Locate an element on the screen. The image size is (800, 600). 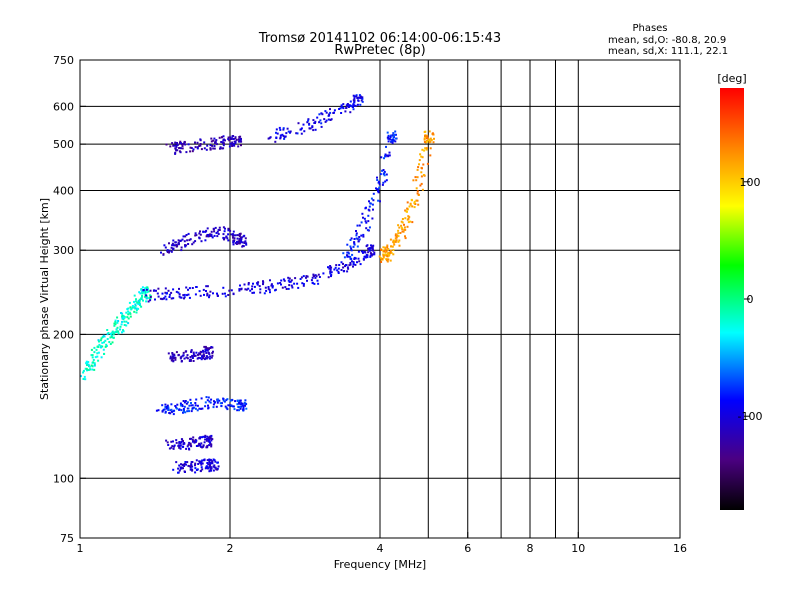
x-tick-label: 4 is located at coordinates (380, 548).